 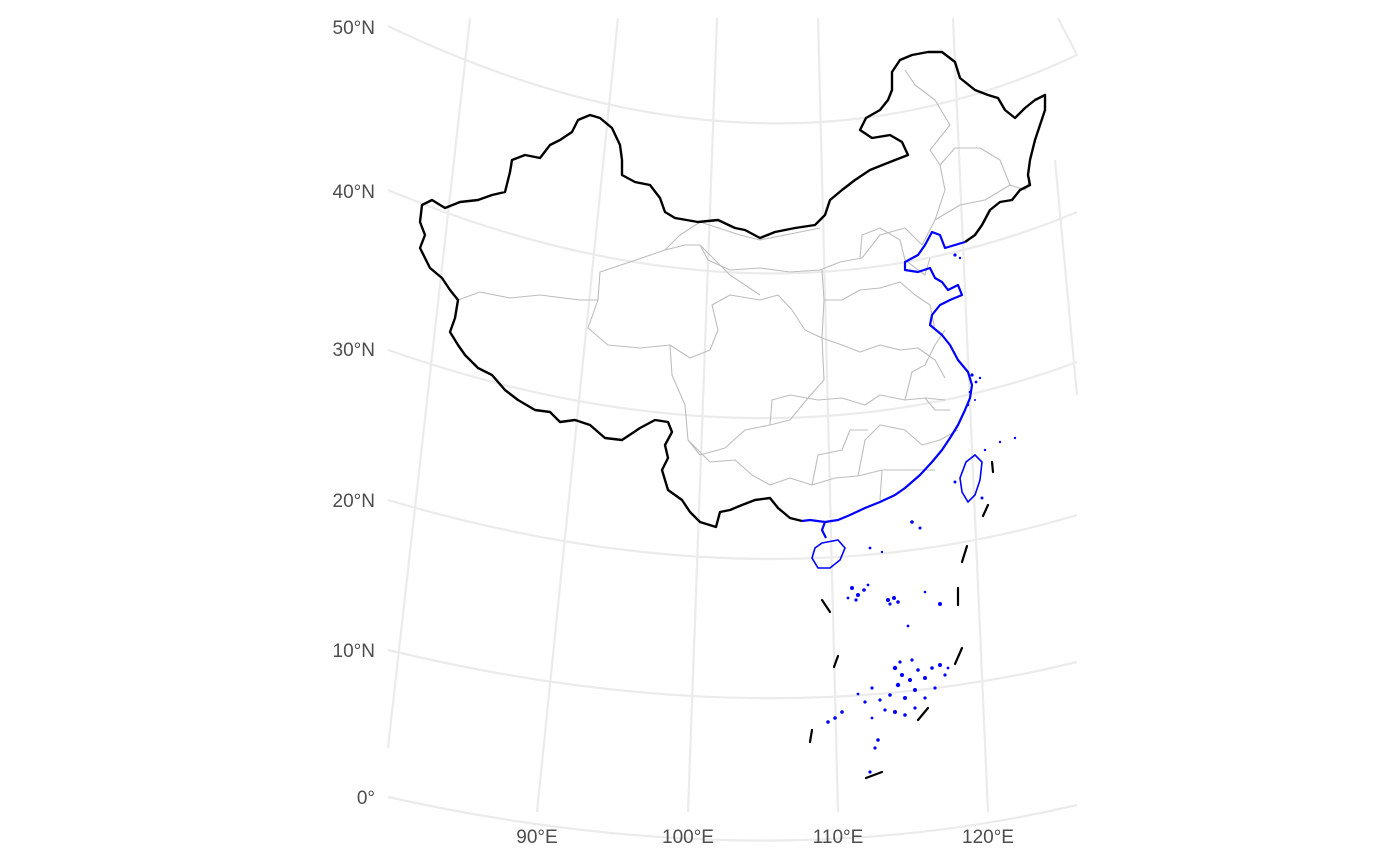 I want to click on province-lines-yunnan-guizhou, so click(x=811, y=462).